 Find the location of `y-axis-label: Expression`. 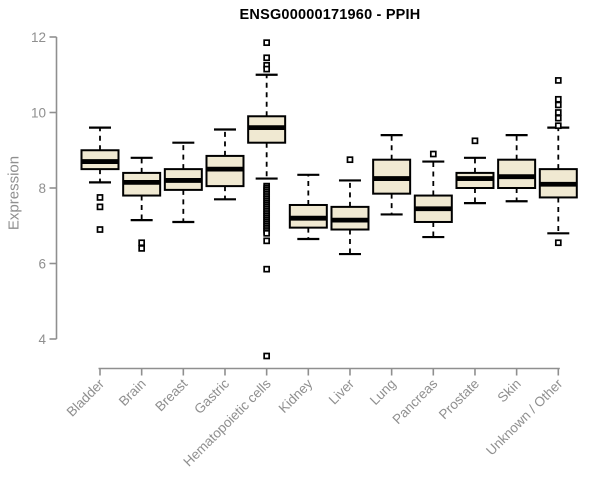

y-axis-label: Expression is located at coordinates (14, 193).